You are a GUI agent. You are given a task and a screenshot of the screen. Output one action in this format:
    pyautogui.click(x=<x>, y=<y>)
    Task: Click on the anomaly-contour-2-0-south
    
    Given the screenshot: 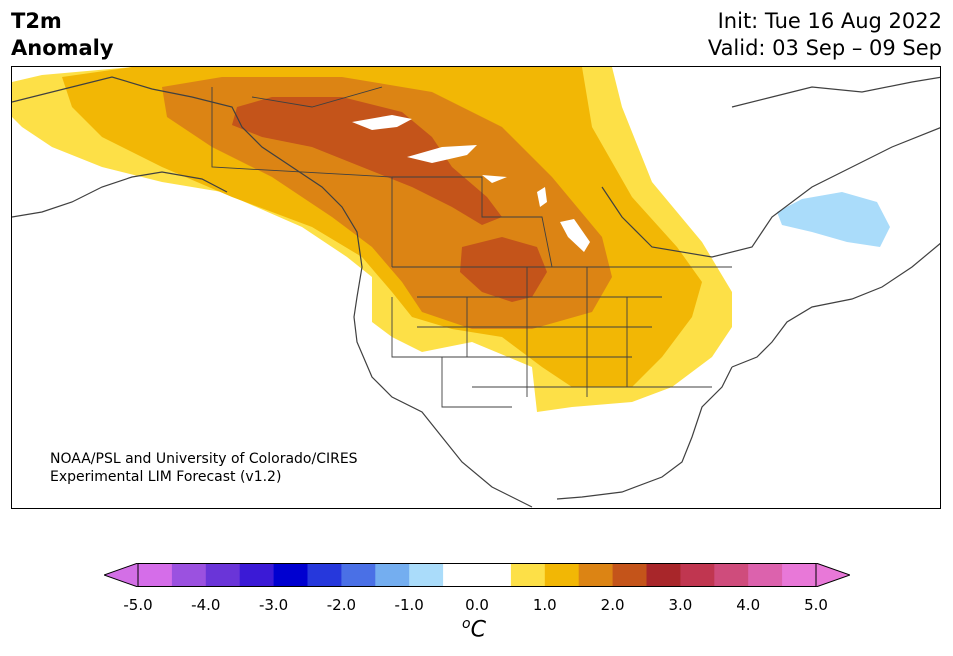 What is the action you would take?
    pyautogui.click(x=503, y=269)
    